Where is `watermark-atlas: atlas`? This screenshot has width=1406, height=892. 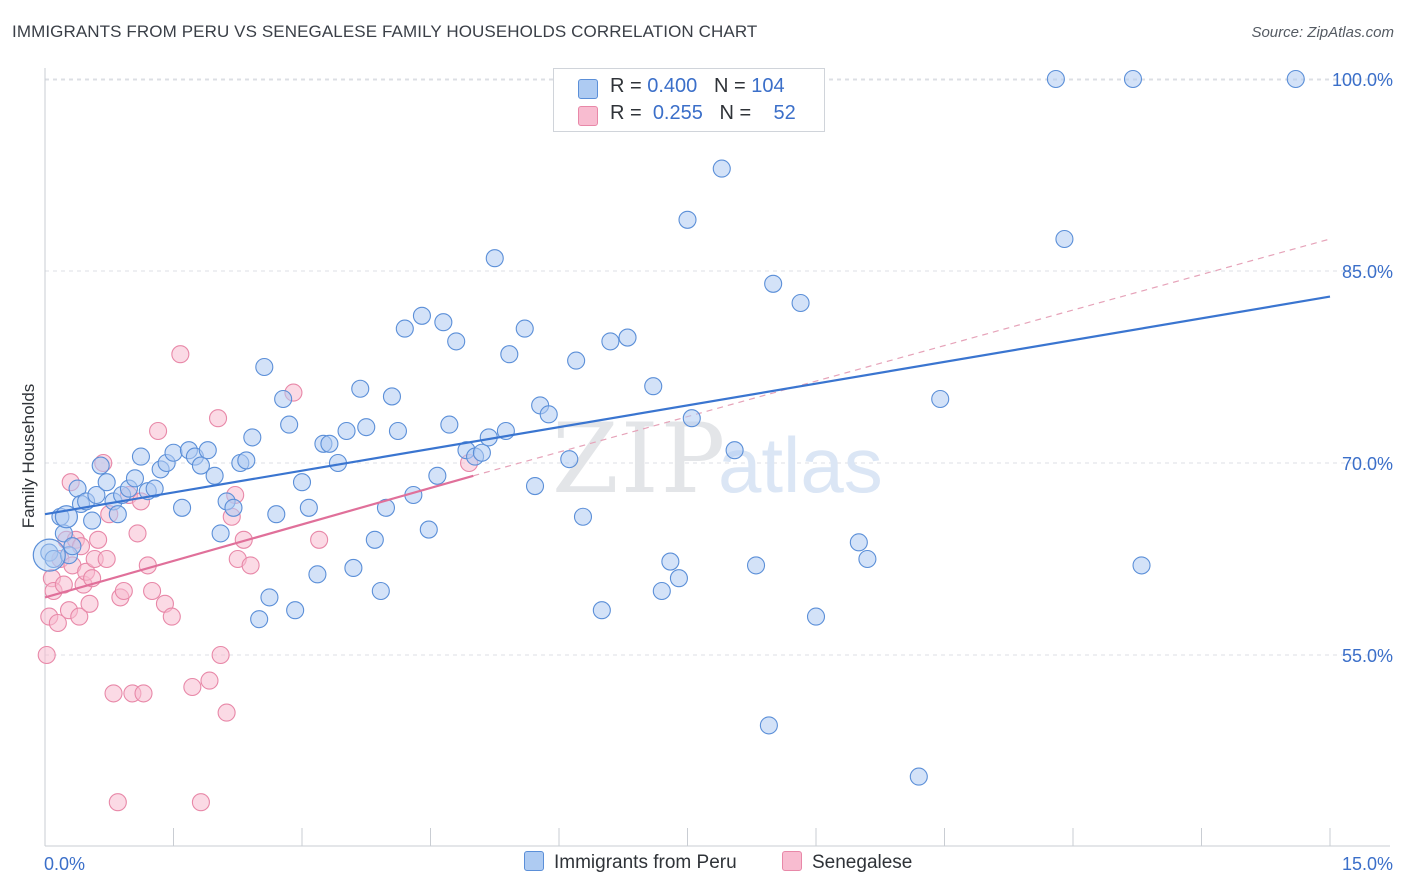
watermark-atlas: atlas is located at coordinates (800, 465).